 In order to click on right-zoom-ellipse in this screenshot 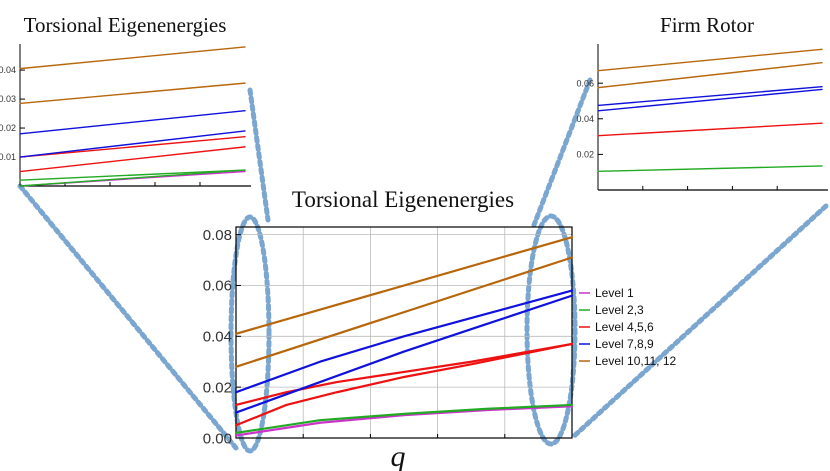, I will do `click(551, 330)`.